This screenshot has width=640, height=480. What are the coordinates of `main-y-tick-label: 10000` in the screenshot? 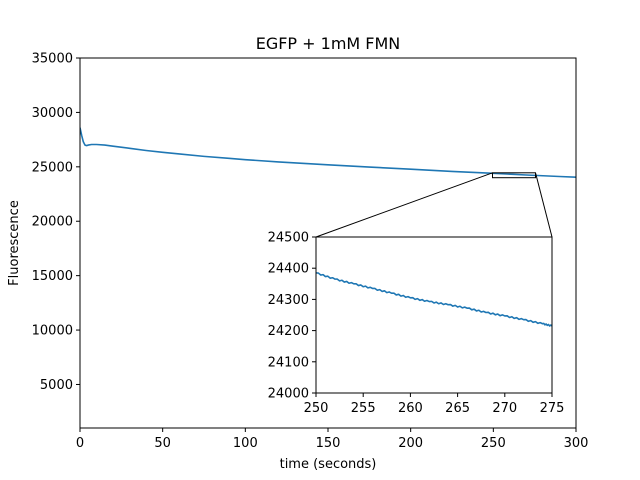 It's located at (52, 331).